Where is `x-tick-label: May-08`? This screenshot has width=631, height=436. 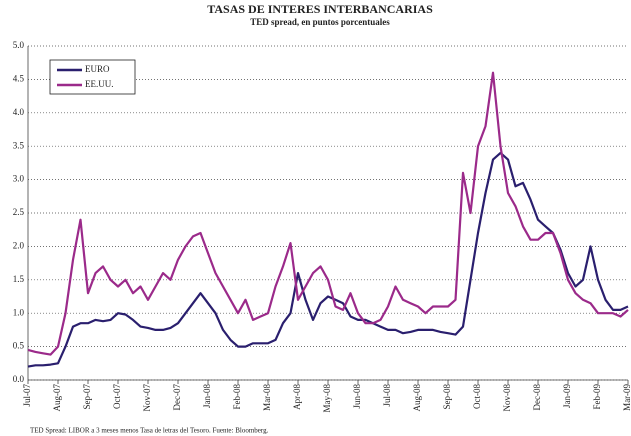 x-tick-label: May-08 is located at coordinates (327, 398).